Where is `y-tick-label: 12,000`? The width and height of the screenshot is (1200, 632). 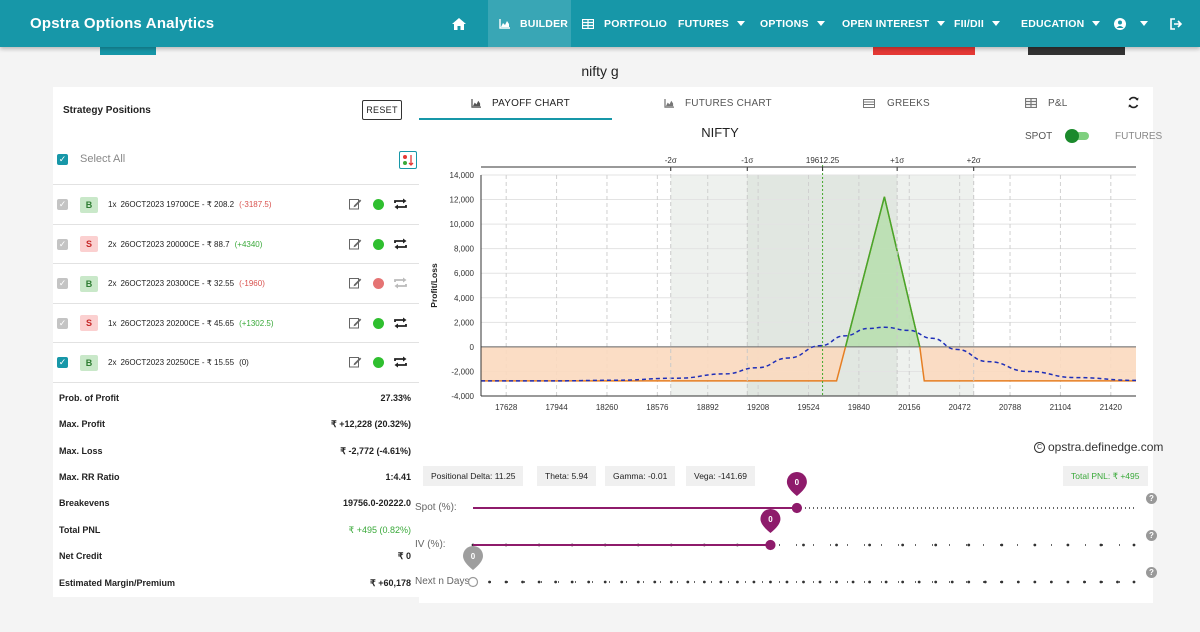
y-tick-label: 12,000 is located at coordinates (462, 200).